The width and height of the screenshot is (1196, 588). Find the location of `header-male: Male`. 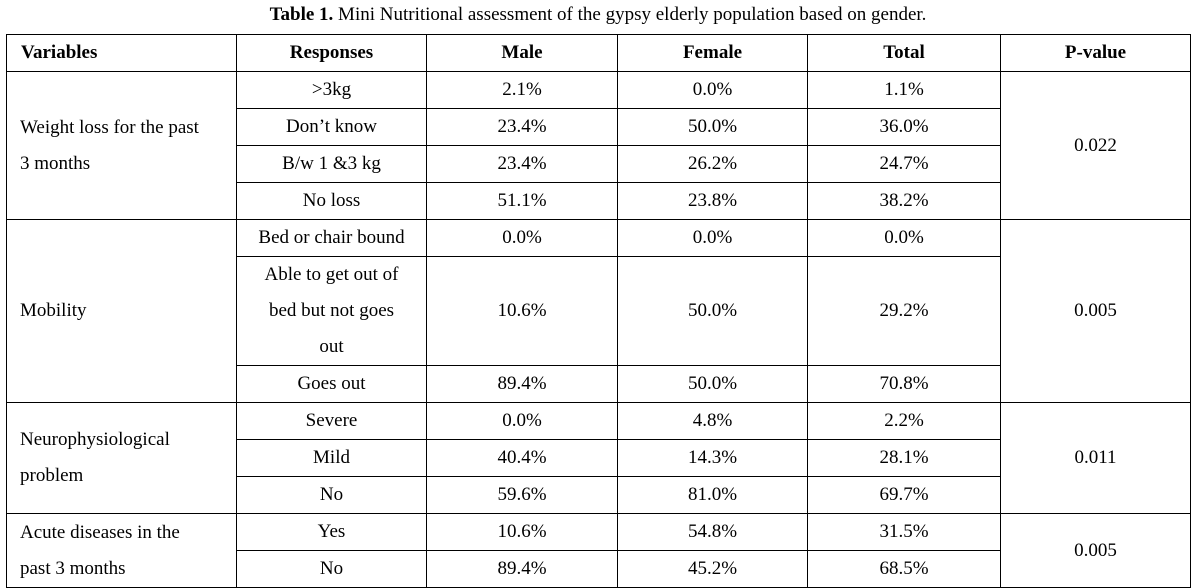

header-male: Male is located at coordinates (522, 53).